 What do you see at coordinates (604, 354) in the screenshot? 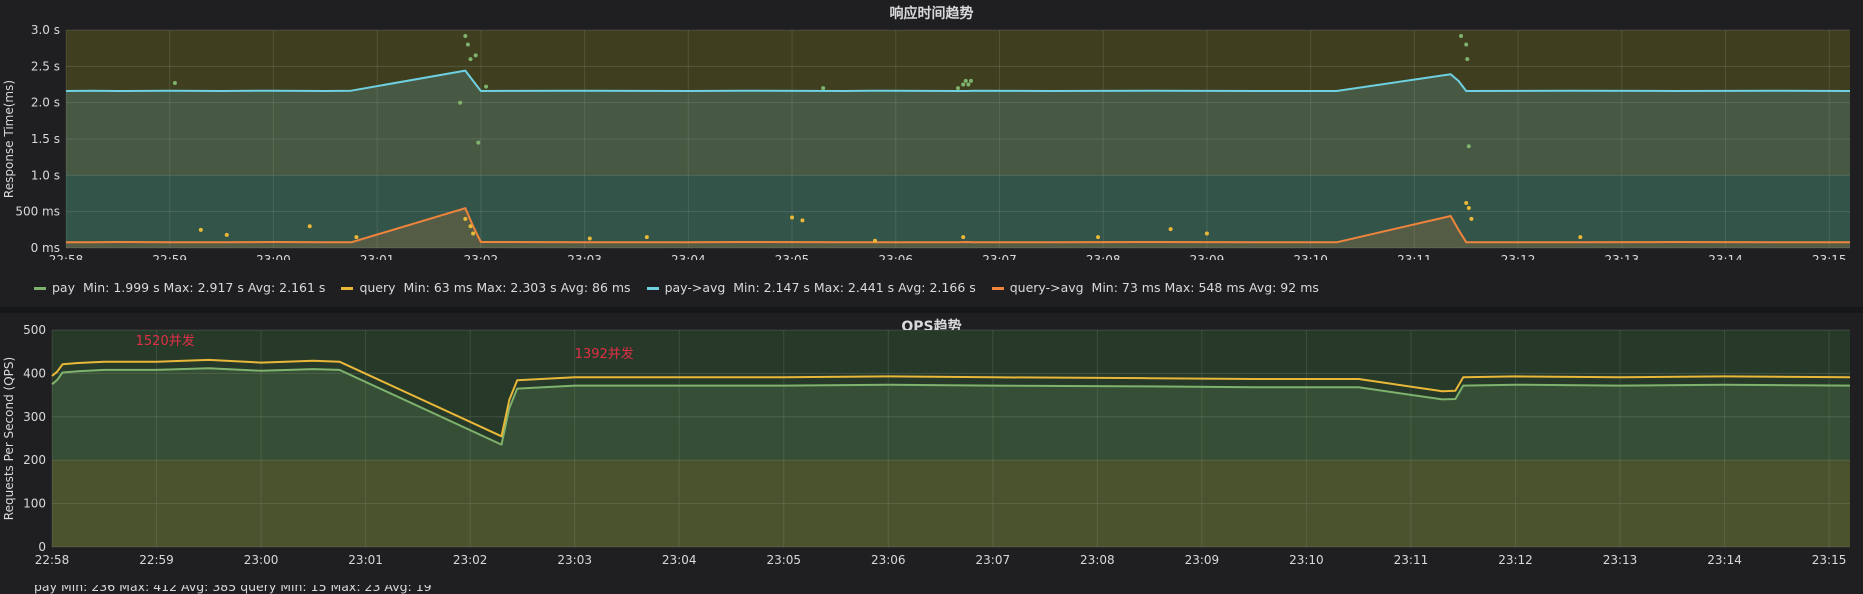
I see `qps-annotation-1: 1392并发` at bounding box center [604, 354].